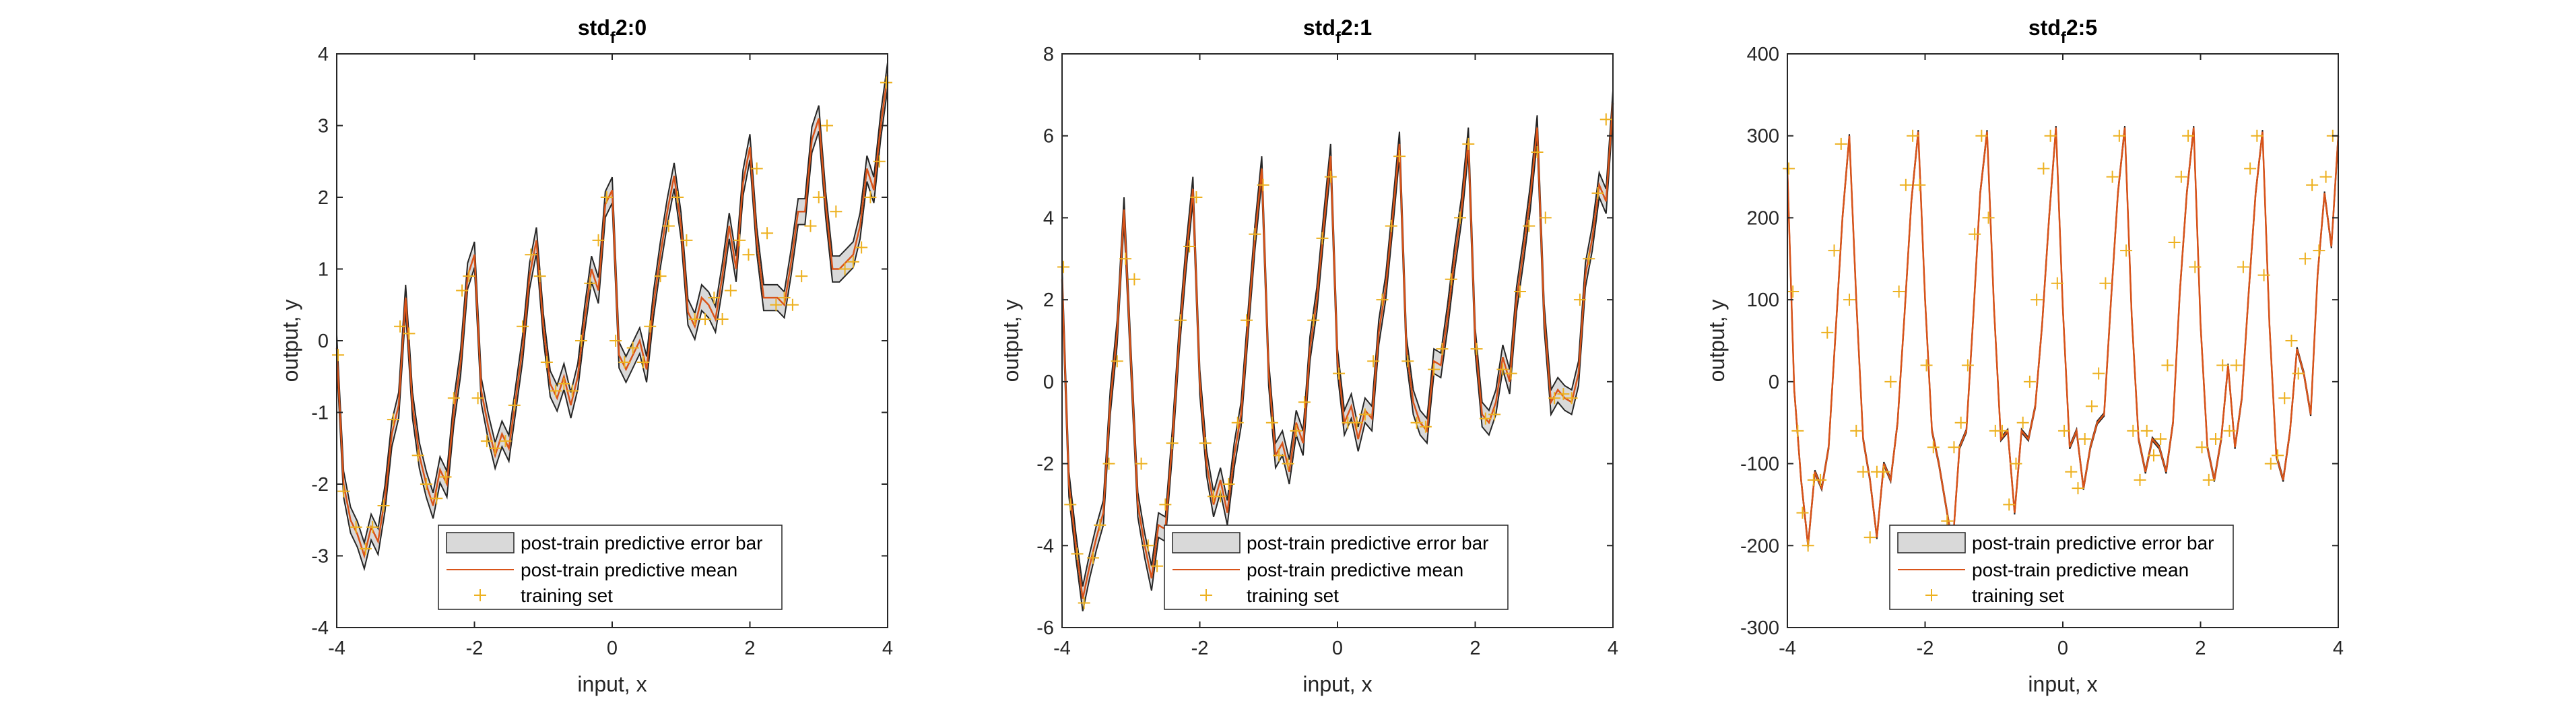  I want to click on y-tick-label: -200, so click(1759, 546).